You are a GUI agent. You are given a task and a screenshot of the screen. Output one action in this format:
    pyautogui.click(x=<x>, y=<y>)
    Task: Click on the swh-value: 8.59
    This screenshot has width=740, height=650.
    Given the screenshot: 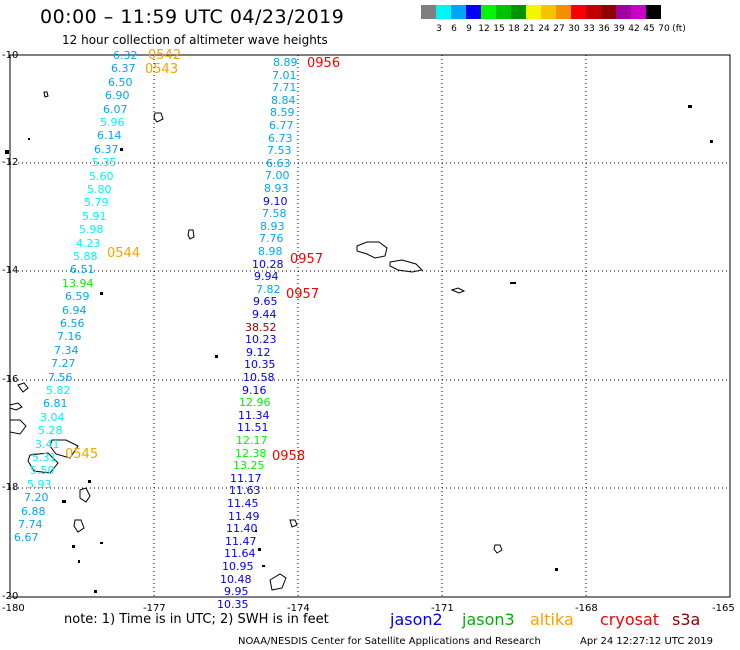 What is the action you would take?
    pyautogui.click(x=282, y=113)
    